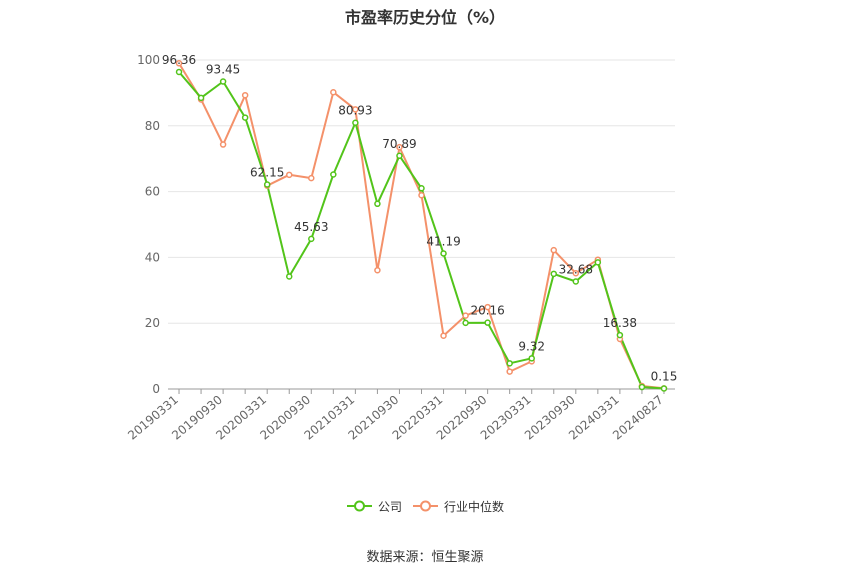  I want to click on data-label: 41.19, so click(443, 241).